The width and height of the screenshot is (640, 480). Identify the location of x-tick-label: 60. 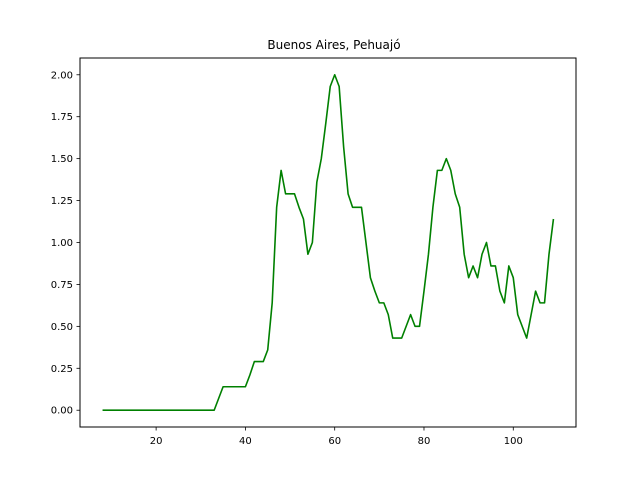
(334, 441).